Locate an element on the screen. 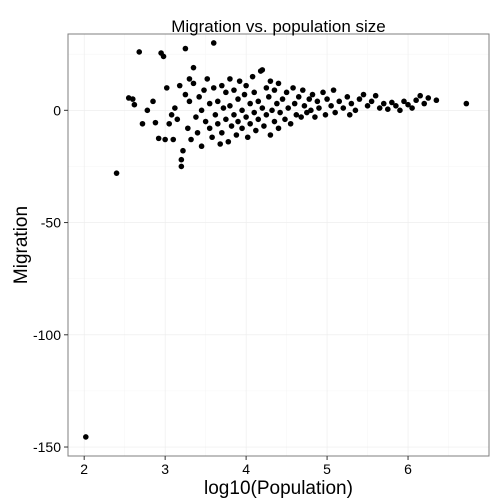  x-tick-label: 5 is located at coordinates (327, 469).